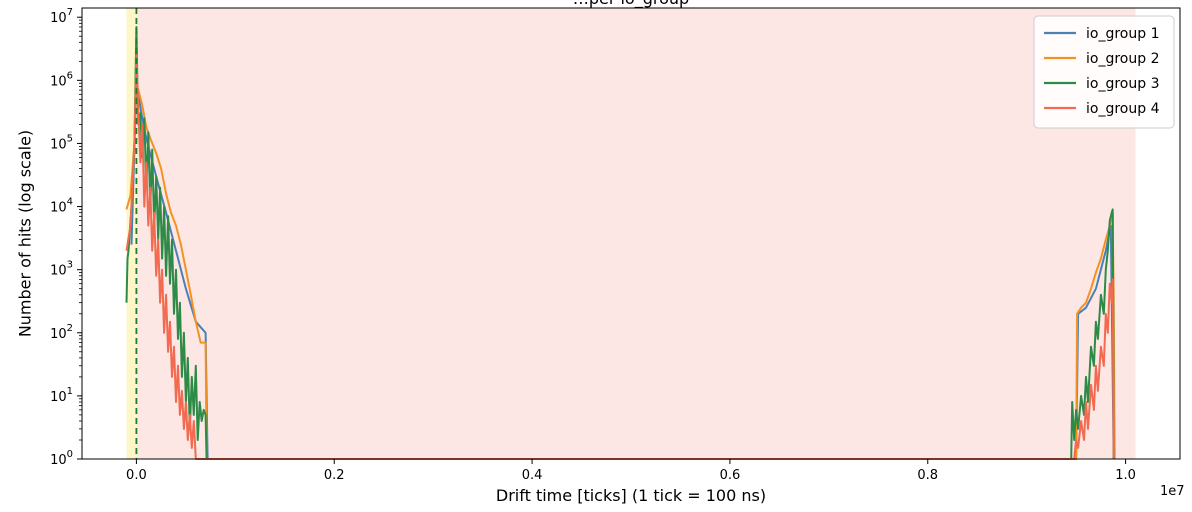  I want to click on x-tick-label: 0.2, so click(334, 475).